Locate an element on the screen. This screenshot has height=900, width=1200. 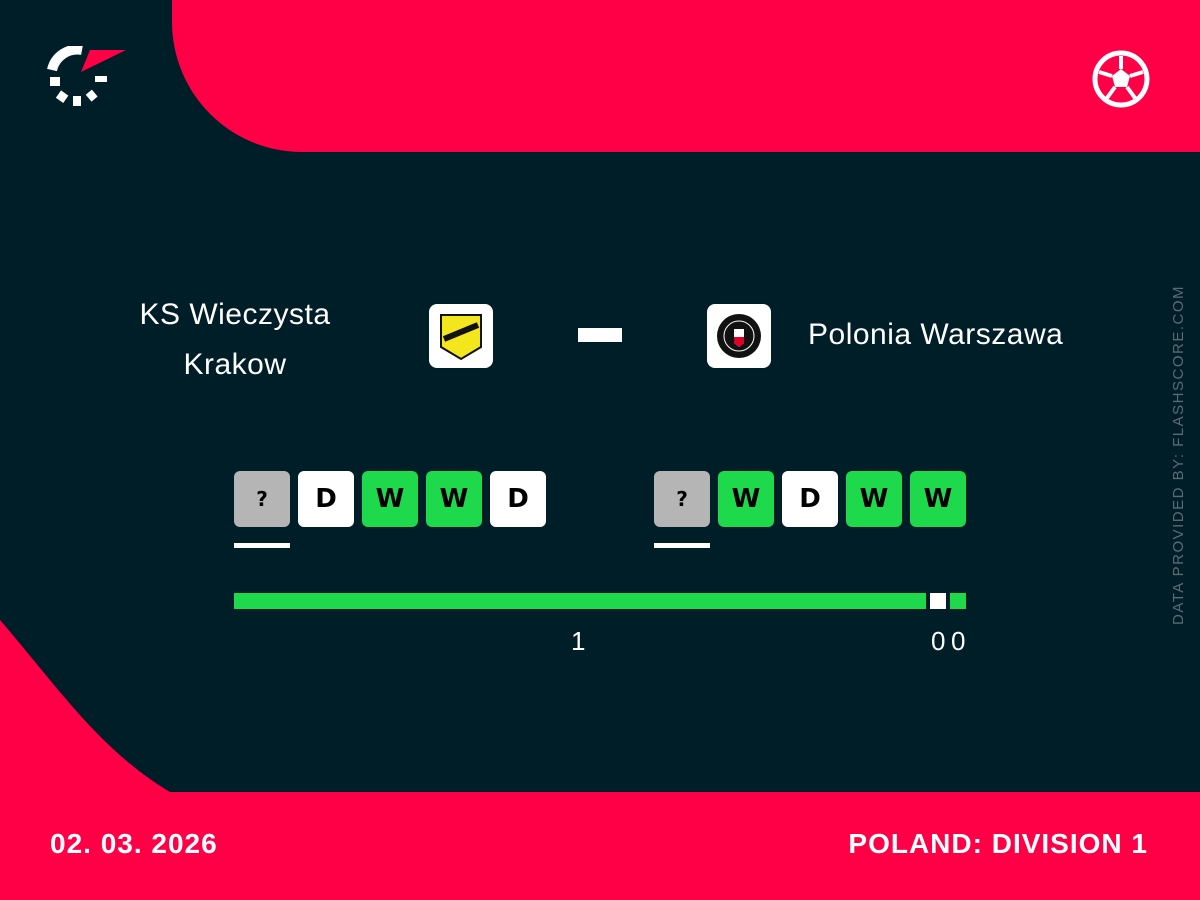
away-team-crest is located at coordinates (739, 336).